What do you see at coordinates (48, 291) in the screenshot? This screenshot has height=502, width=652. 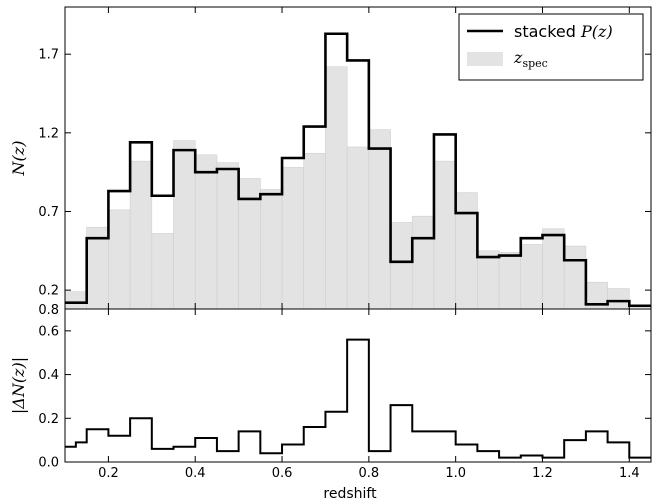 I see `top-ytick-label: 0.2` at bounding box center [48, 291].